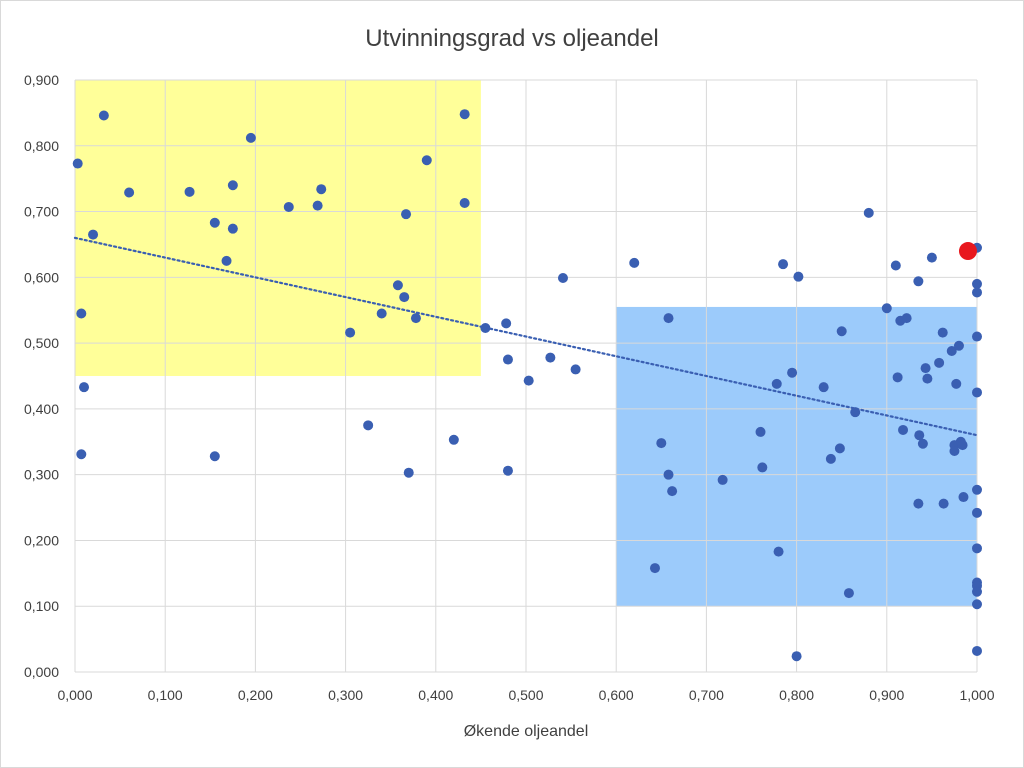  I want to click on y-tick-label: 0,000, so click(41, 672).